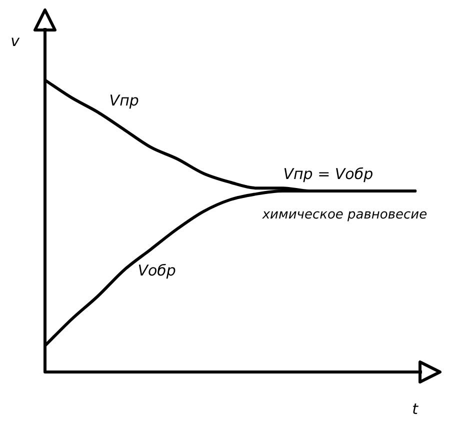 The image size is (451, 423). I want to click on annotation: химическое равновесие, so click(344, 214).